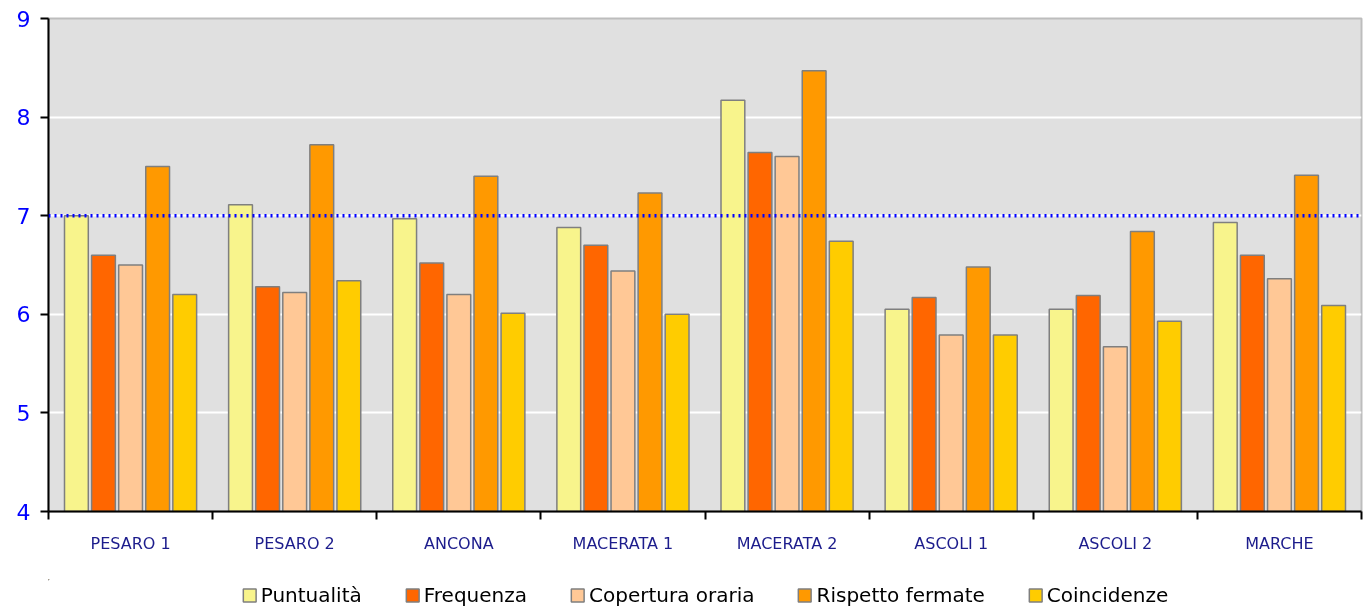 This screenshot has height=611, width=1365. I want to click on x-tick-label: ANCONA, so click(459, 543).